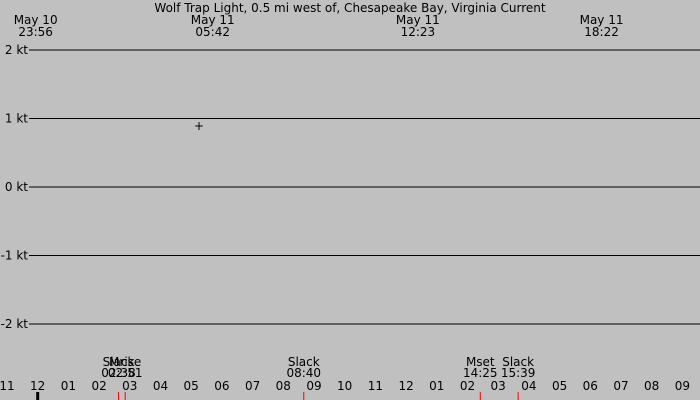 Image resolution: width=700 pixels, height=400 pixels. I want to click on y-axis-labels: 2 kt 1 kt 0 kt -1 kt -2 kt, so click(15, 187).